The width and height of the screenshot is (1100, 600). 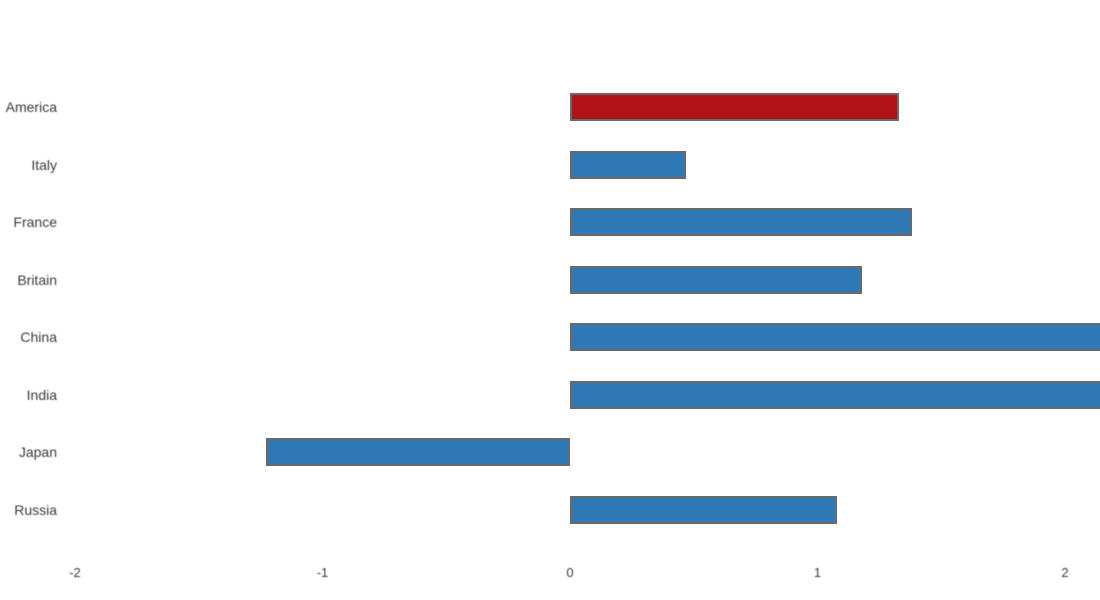 I want to click on category-label: Italy, so click(x=44, y=164).